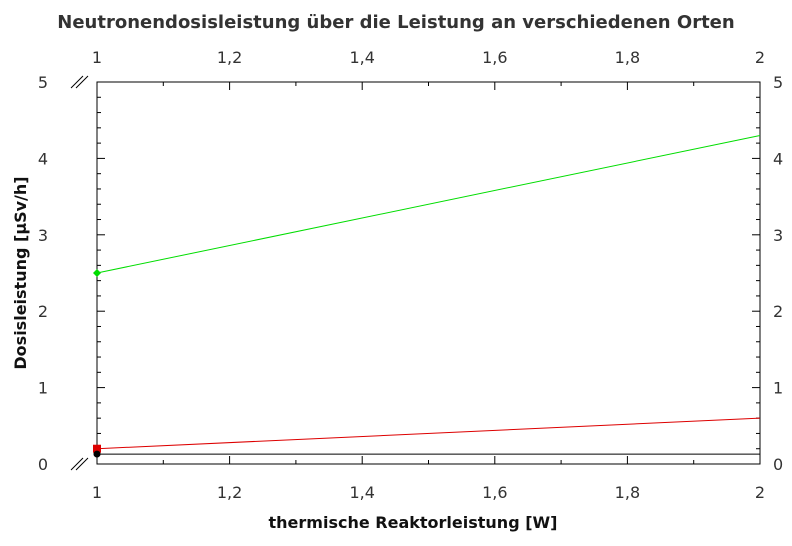 This screenshot has width=792, height=546. Describe the element at coordinates (627, 57) in the screenshot. I see `x-tick-label-top: 1,8` at that location.